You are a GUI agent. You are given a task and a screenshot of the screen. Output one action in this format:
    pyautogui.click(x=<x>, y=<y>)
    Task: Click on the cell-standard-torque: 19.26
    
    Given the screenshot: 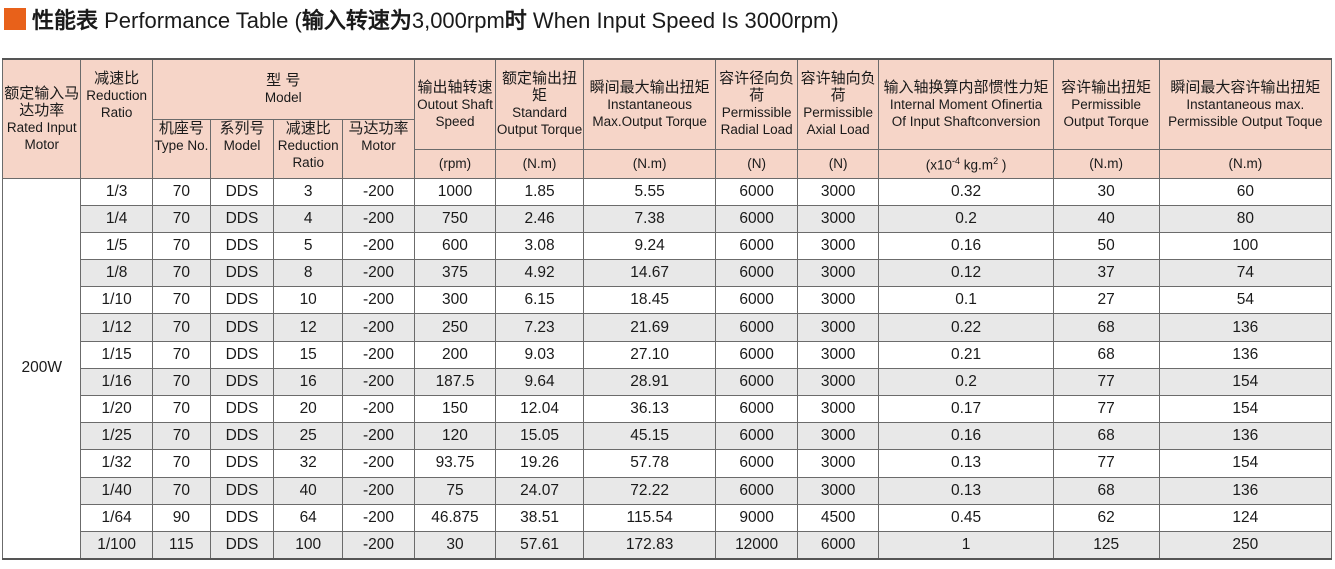 What is the action you would take?
    pyautogui.click(x=539, y=463)
    